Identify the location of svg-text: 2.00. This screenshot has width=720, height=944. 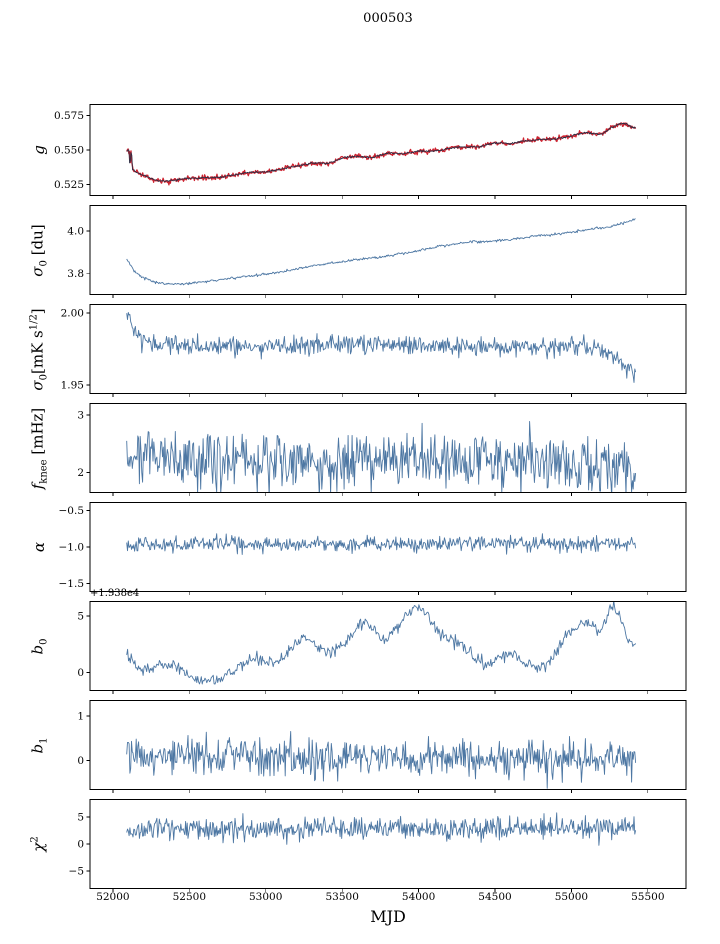
(72, 314).